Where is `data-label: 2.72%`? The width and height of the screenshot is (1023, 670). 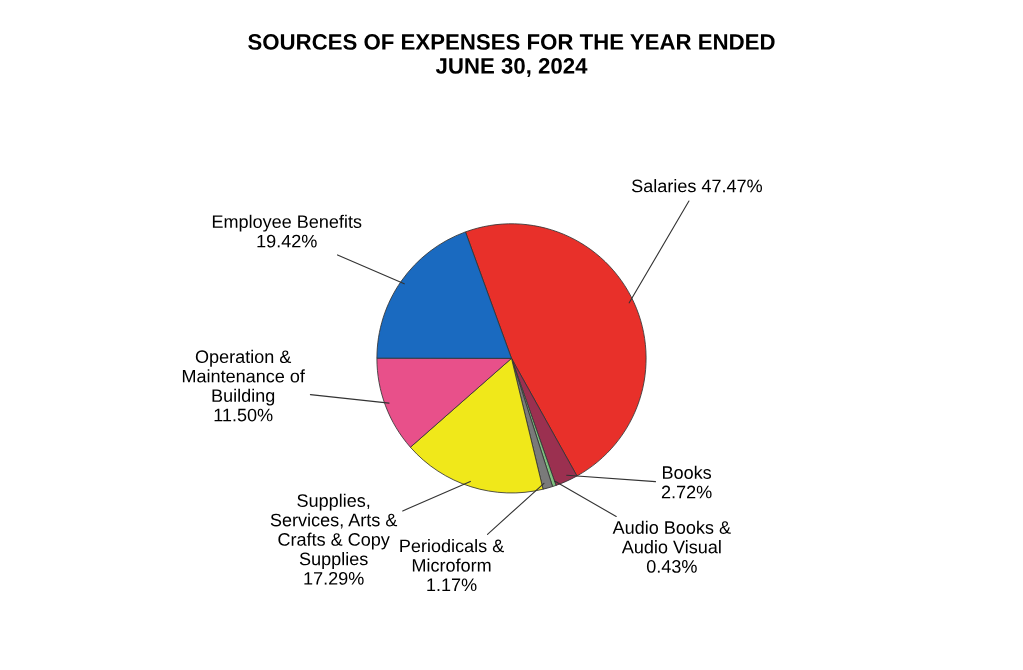 data-label: 2.72% is located at coordinates (686, 492).